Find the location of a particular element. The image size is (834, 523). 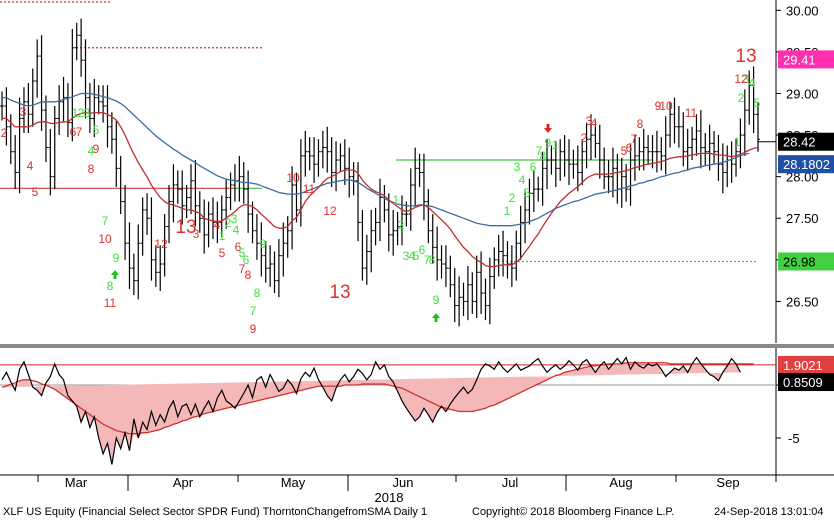

last-price-value-label: 28.42 is located at coordinates (799, 142).